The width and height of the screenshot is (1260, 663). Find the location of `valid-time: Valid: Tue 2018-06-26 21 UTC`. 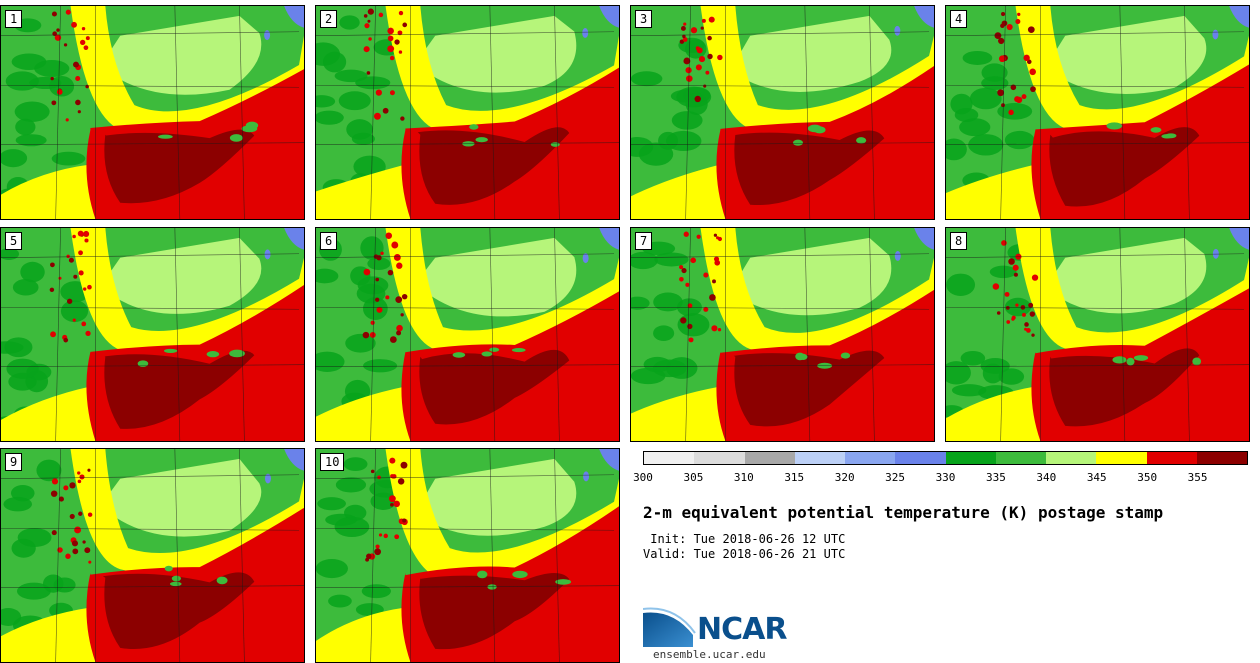

valid-time: Valid: Tue 2018-06-26 21 UTC is located at coordinates (744, 554).